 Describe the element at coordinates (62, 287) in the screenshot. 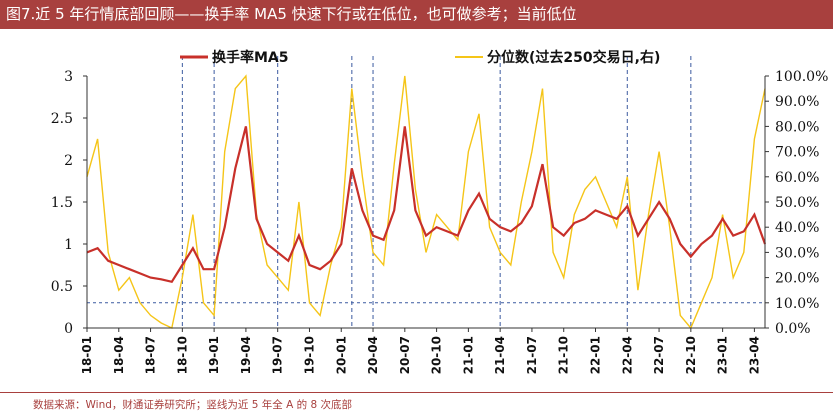

I see `left-tick-label: 0.5` at that location.